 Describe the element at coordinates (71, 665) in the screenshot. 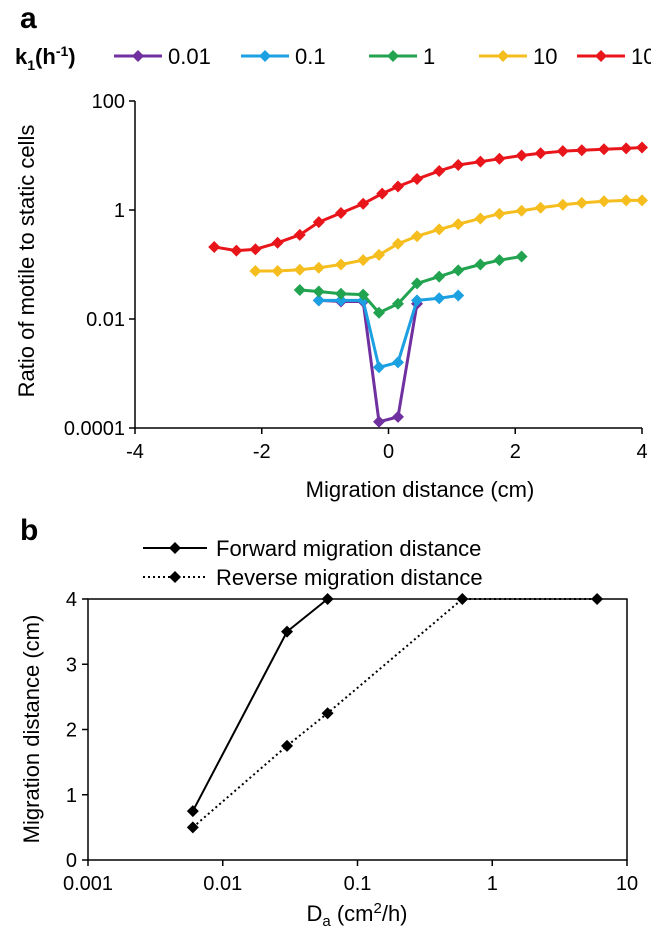

I see `panel-b-y-tick-label: 3` at that location.